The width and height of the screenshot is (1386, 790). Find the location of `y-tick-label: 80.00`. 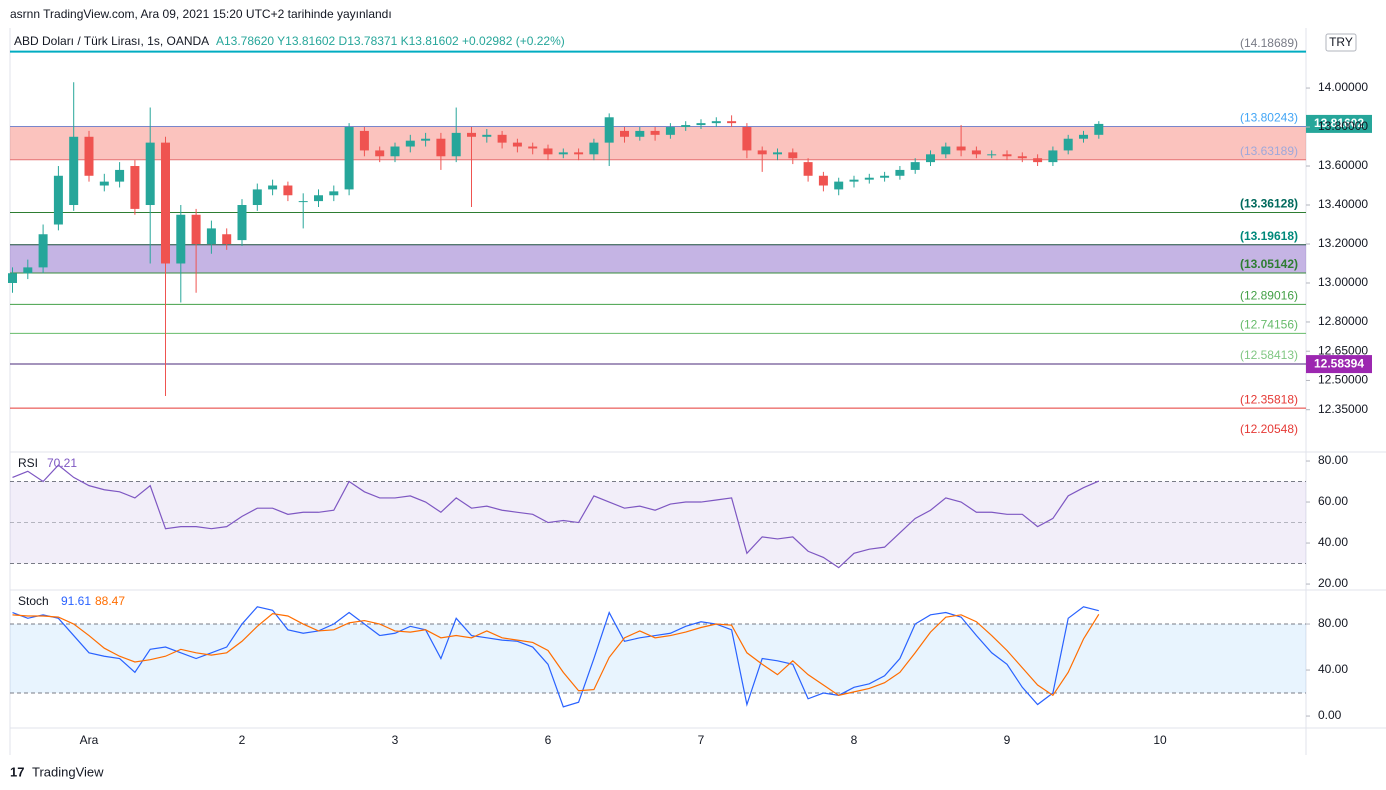

y-tick-label: 80.00 is located at coordinates (1333, 623).